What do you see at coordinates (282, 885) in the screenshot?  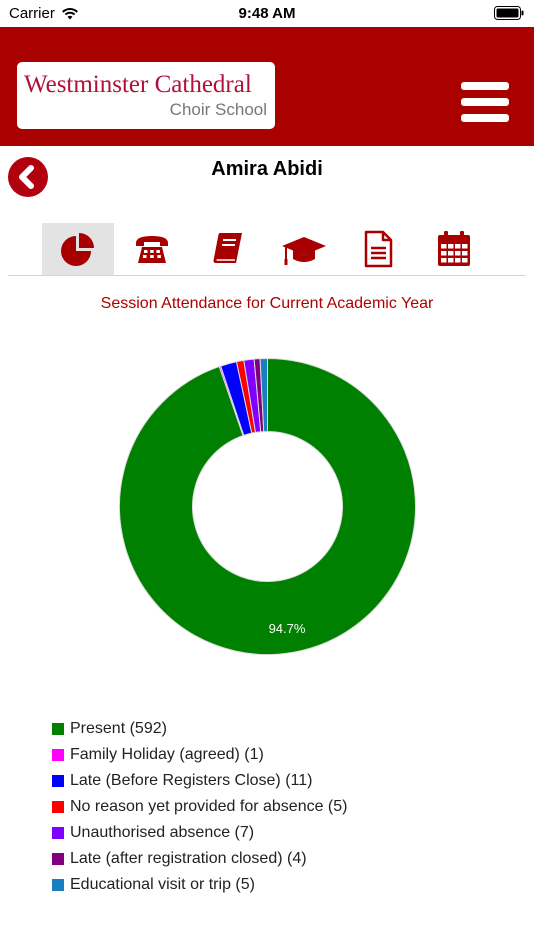 I see `legend-item: Educational visit or trip (5)` at bounding box center [282, 885].